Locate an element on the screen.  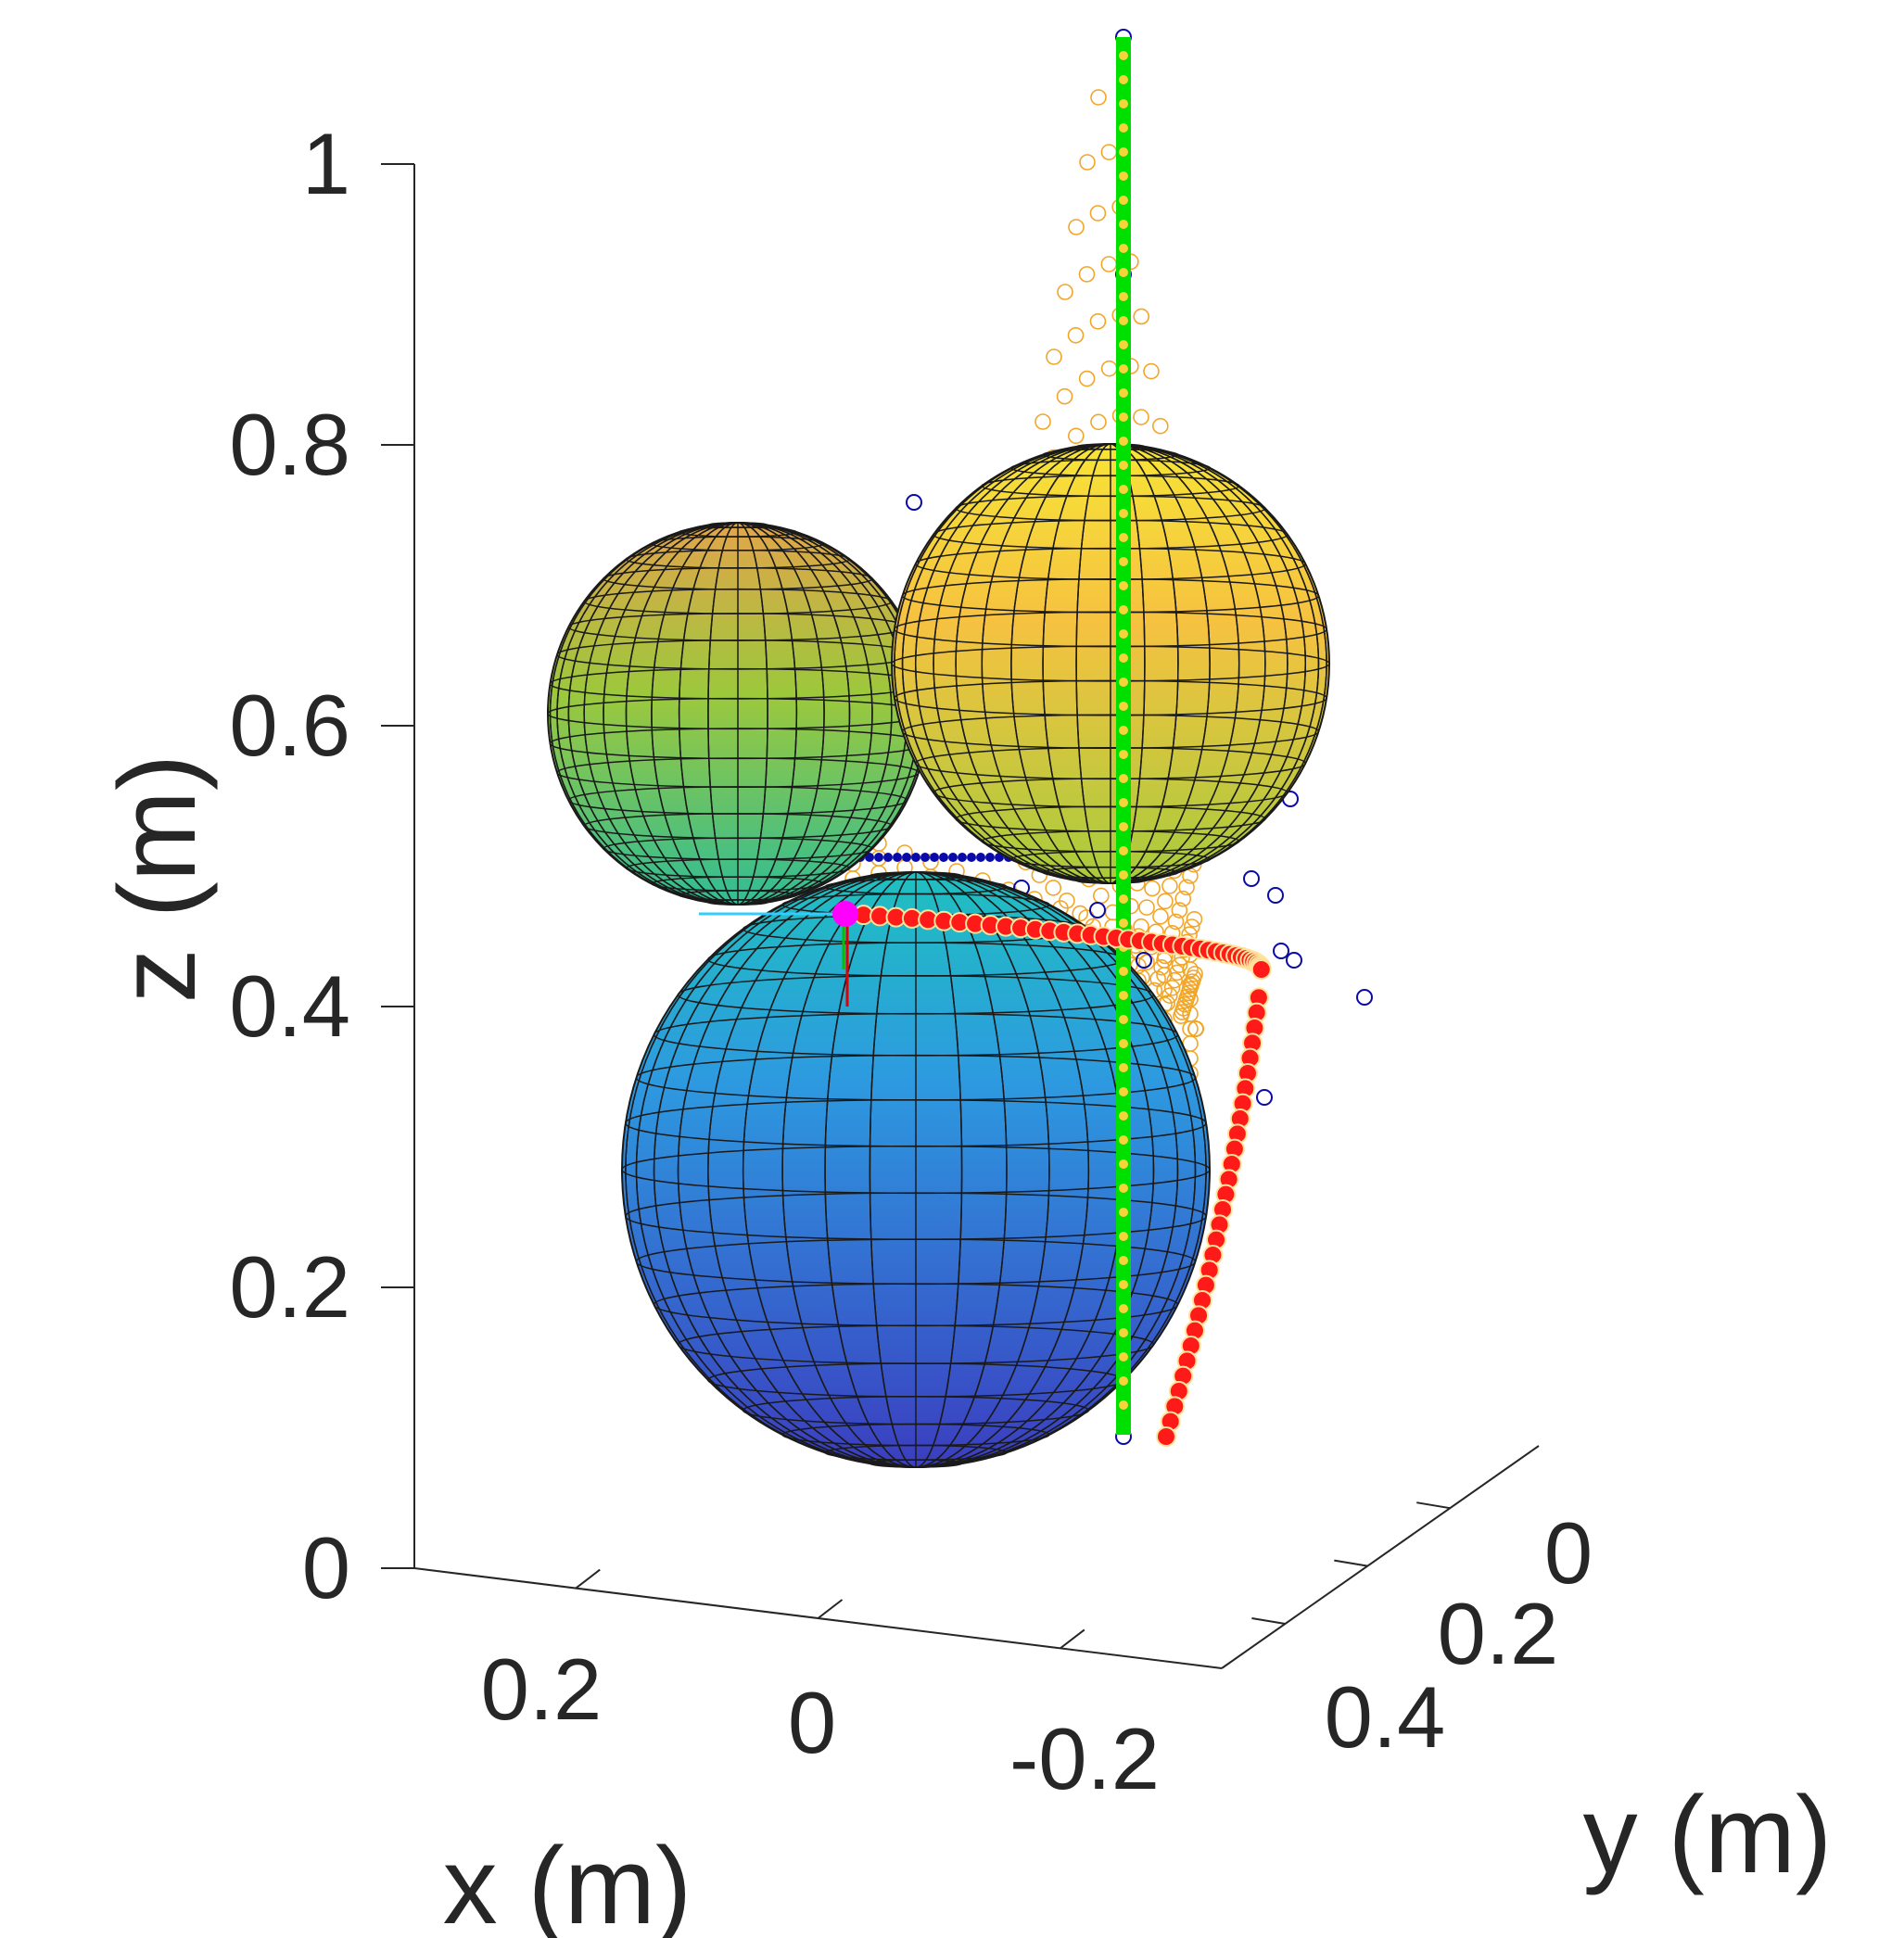
frame-origin is located at coordinates (845, 914).